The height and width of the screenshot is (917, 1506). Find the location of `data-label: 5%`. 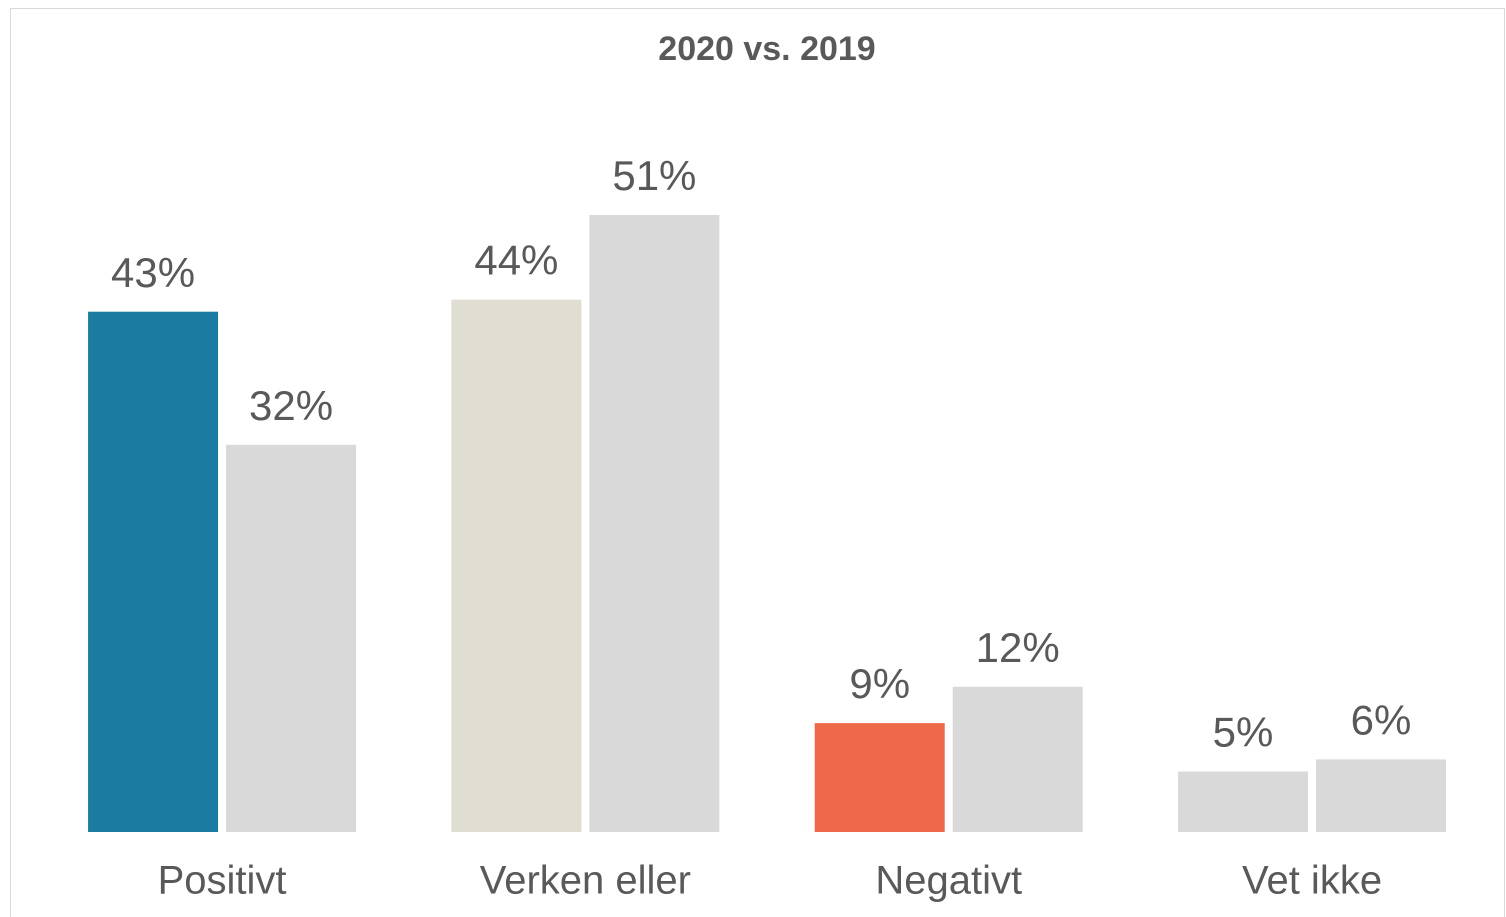

data-label: 5% is located at coordinates (1243, 732).